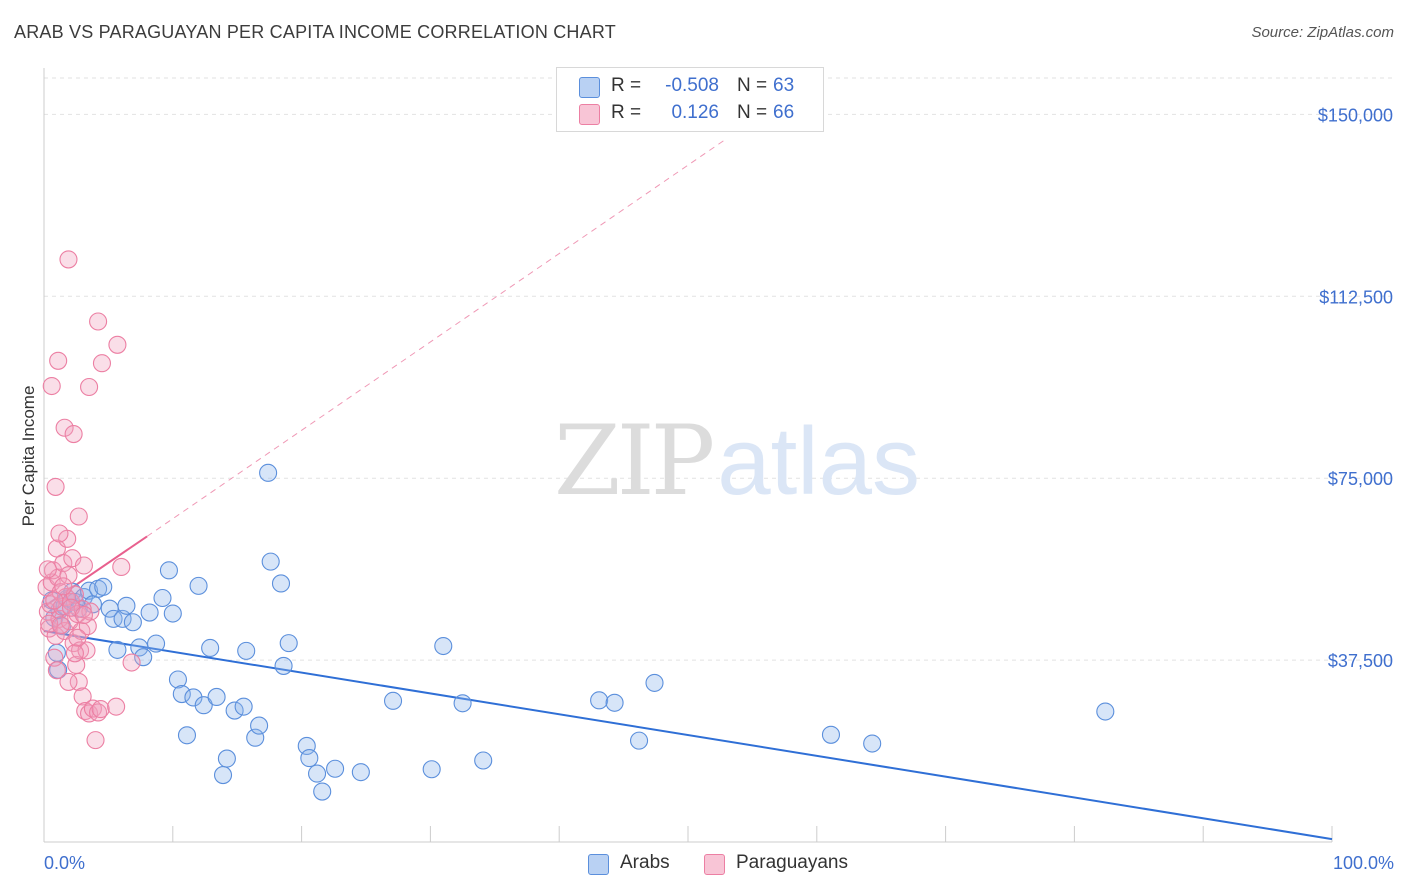 The width and height of the screenshot is (1406, 892). What do you see at coordinates (692, 85) in the screenshot?
I see `r-value: -0.508` at bounding box center [692, 85].